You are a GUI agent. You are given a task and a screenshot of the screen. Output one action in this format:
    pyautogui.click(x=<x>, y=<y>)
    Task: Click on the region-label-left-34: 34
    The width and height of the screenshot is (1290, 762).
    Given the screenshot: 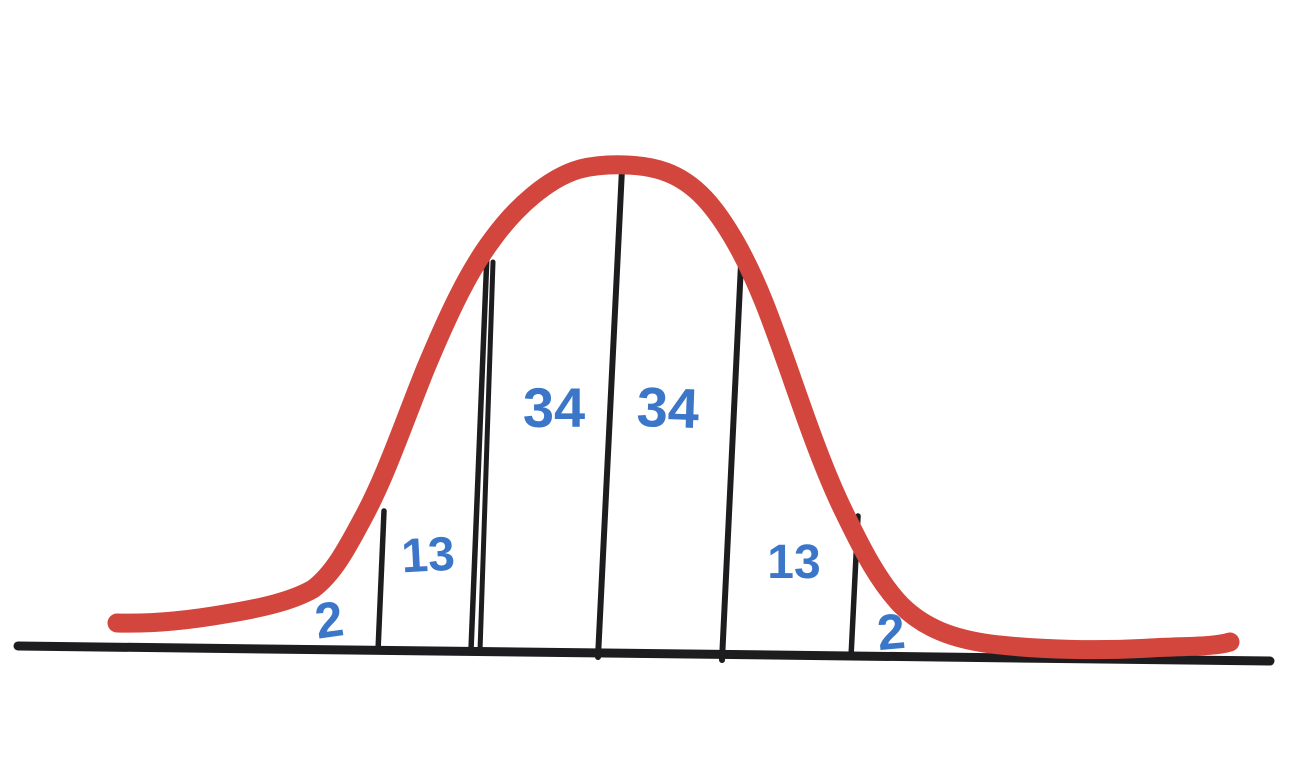 What is the action you would take?
    pyautogui.click(x=554, y=407)
    